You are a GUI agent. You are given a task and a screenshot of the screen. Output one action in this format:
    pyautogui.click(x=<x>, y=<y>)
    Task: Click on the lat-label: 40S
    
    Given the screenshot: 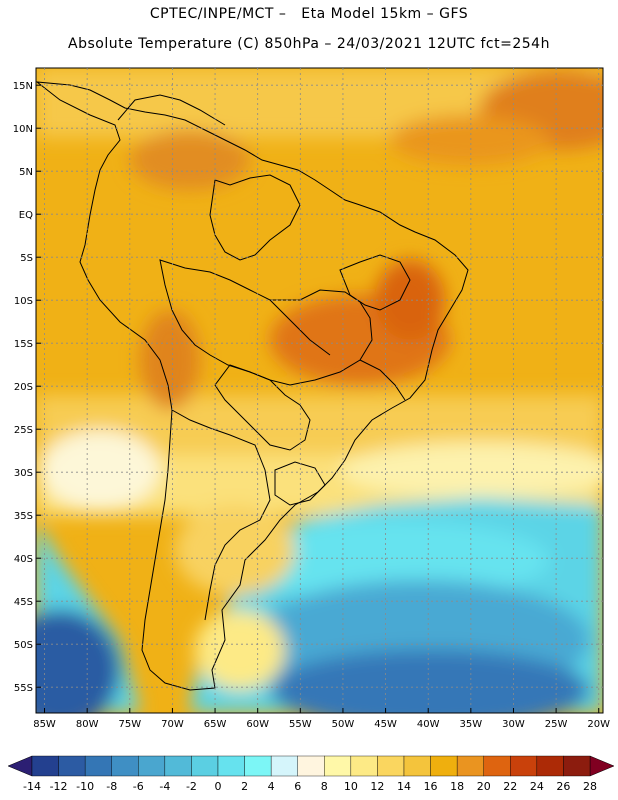 What is the action you would take?
    pyautogui.click(x=23, y=559)
    